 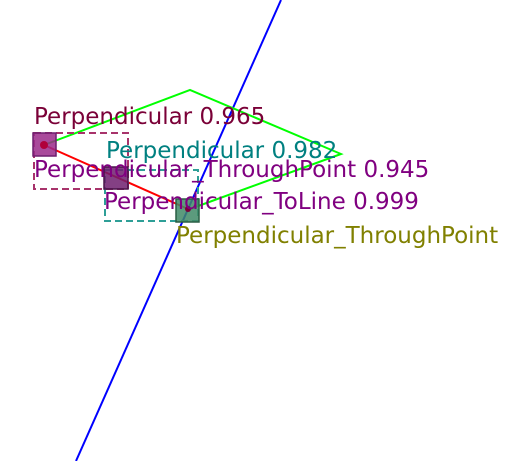 What do you see at coordinates (221, 151) in the screenshot?
I see `label-perpendicular-2: Perpendicular 0.982` at bounding box center [221, 151].